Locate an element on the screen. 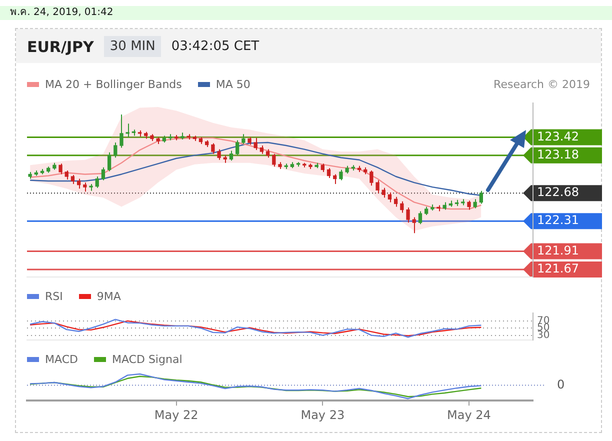 The width and height of the screenshot is (612, 441). chart-title: EUR/JPY is located at coordinates (60, 47).